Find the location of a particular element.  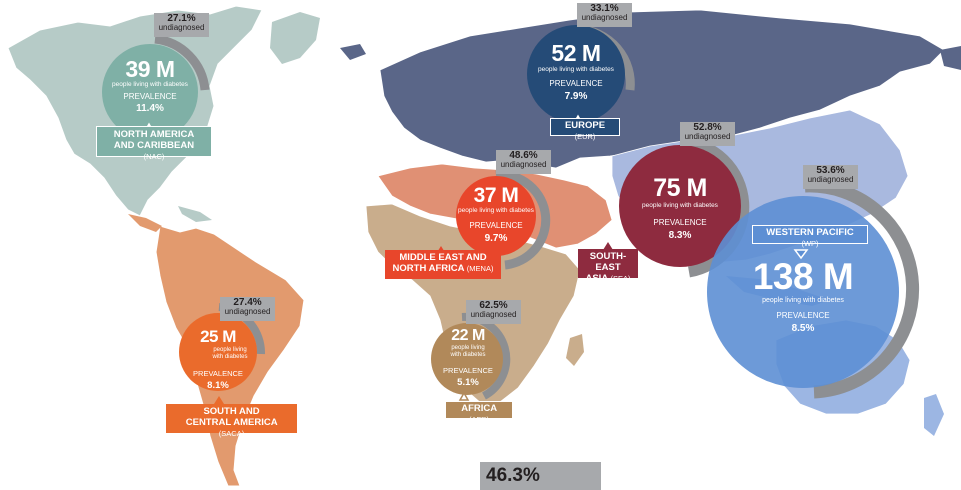

eur-undiagnosed-word: undiagnosed is located at coordinates (604, 18).